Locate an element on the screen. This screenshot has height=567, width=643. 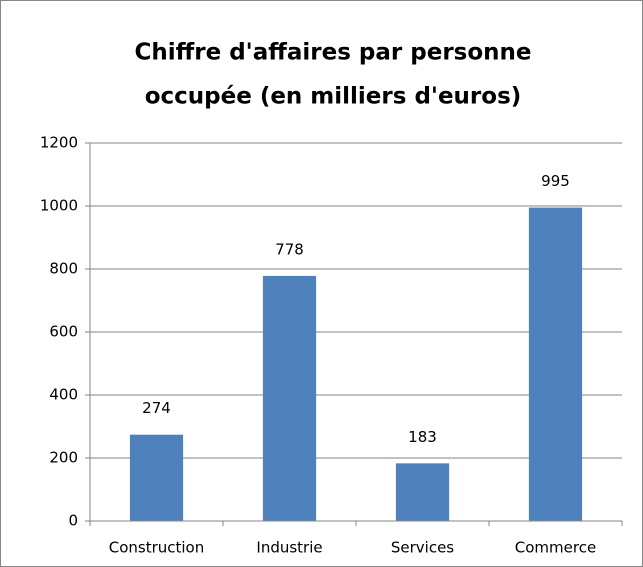
data-label: 183 is located at coordinates (422, 437).